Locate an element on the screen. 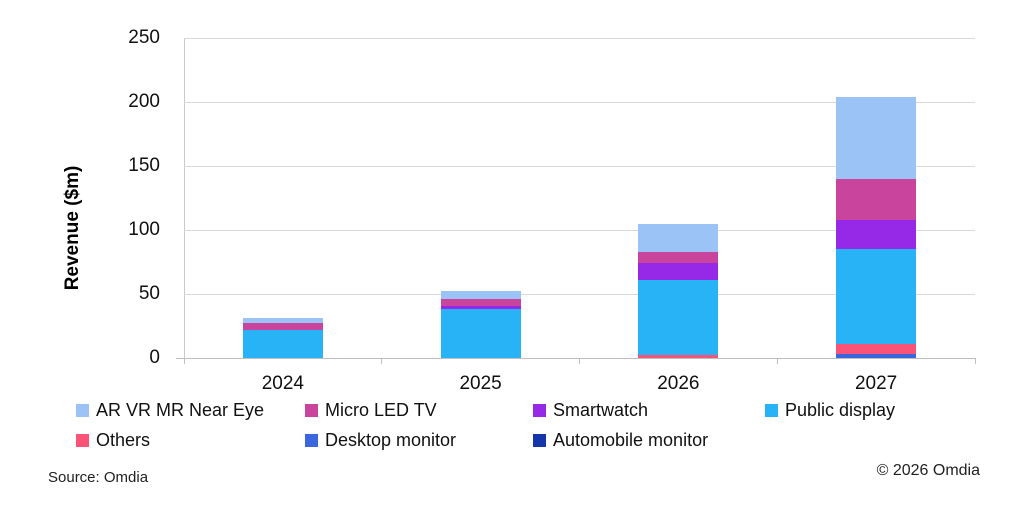 This screenshot has height=512, width=1024. bar-segment-2027-public-display is located at coordinates (876, 296).